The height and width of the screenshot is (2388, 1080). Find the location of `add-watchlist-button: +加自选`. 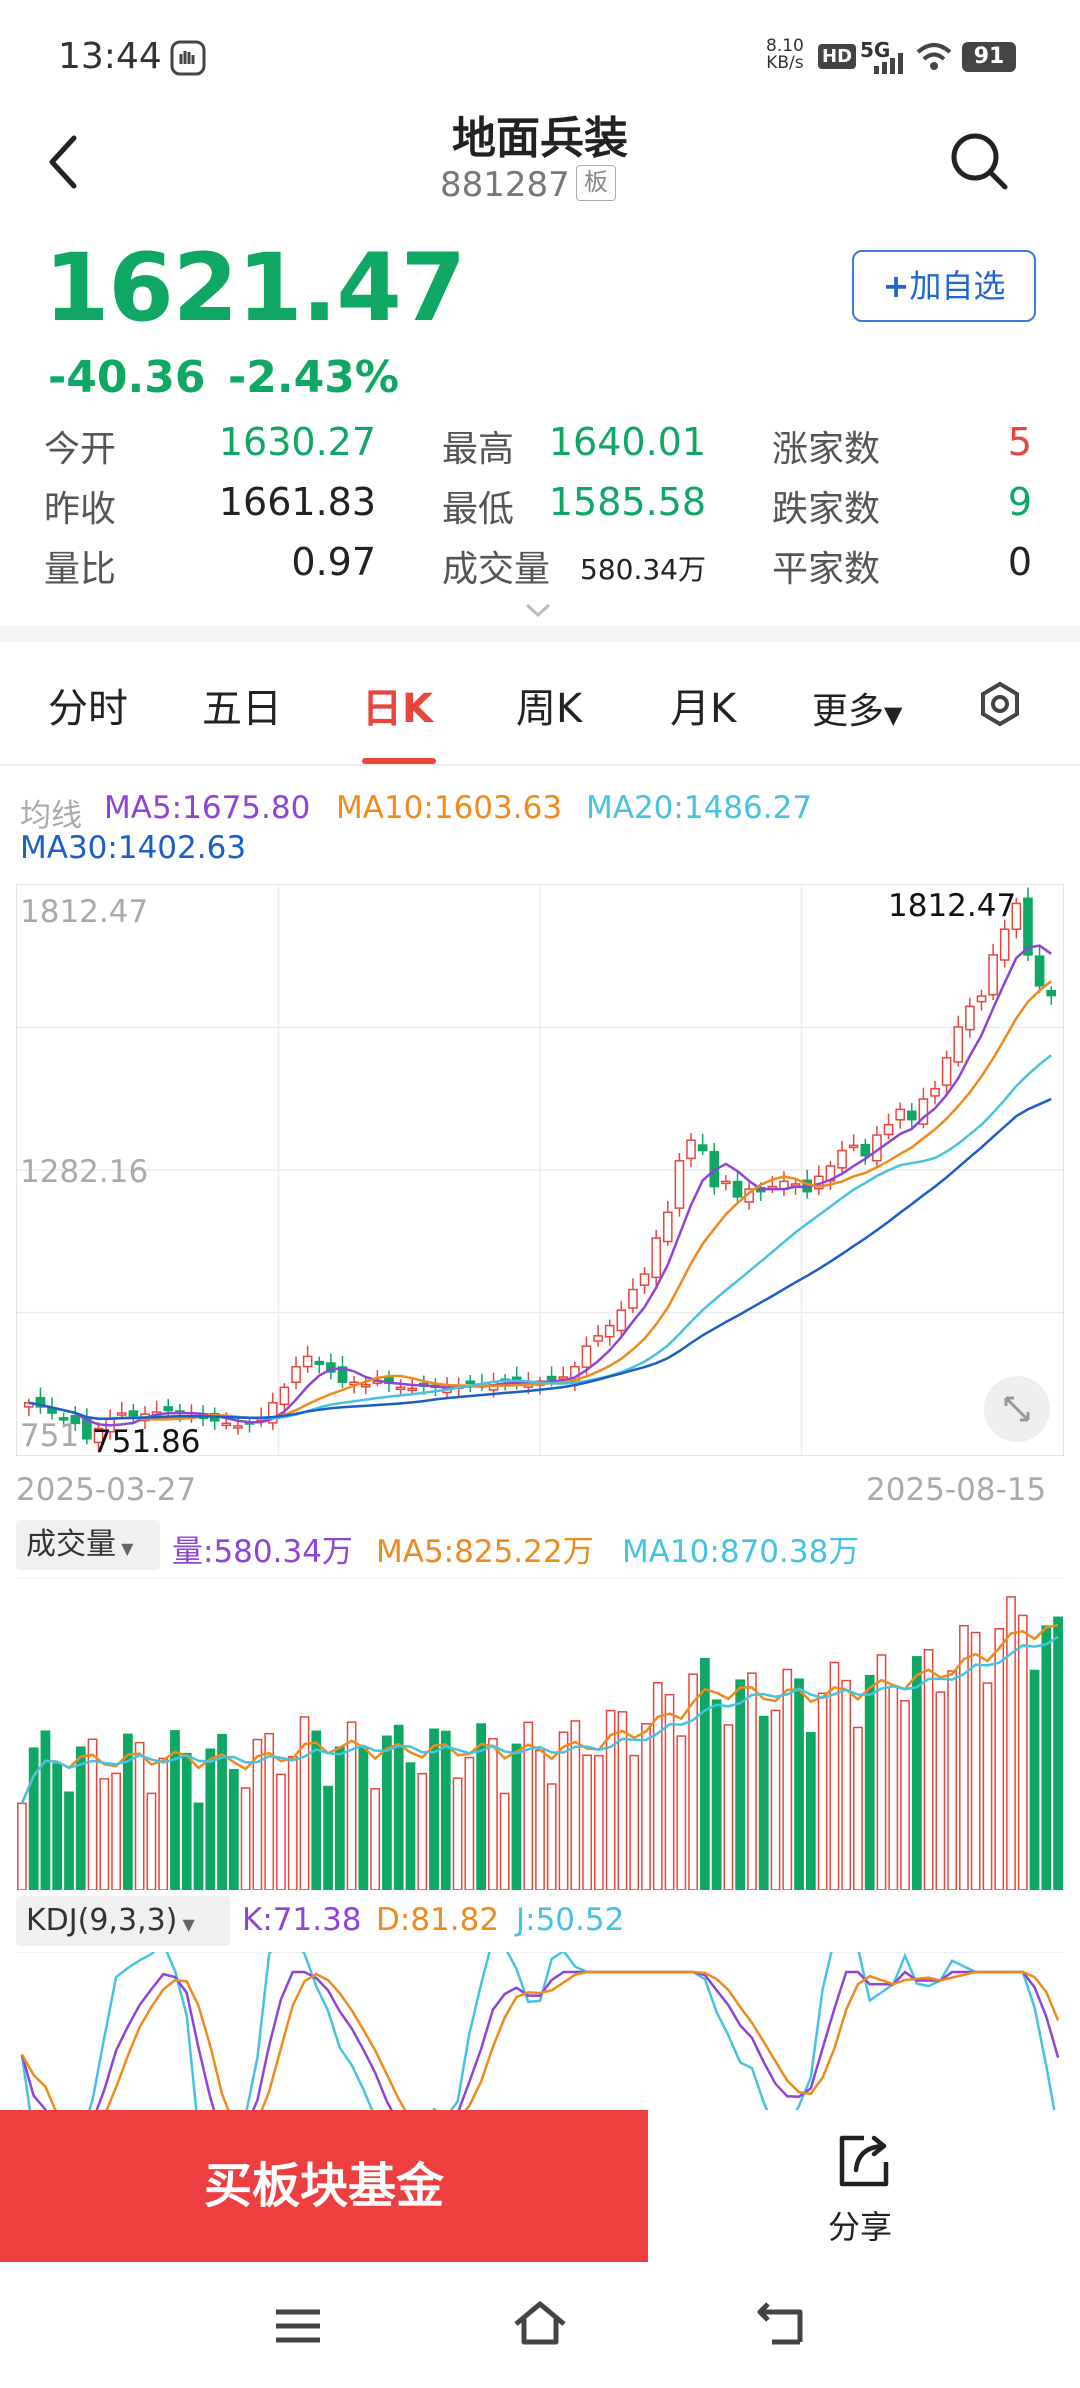

add-watchlist-button: +加自选 is located at coordinates (944, 286).